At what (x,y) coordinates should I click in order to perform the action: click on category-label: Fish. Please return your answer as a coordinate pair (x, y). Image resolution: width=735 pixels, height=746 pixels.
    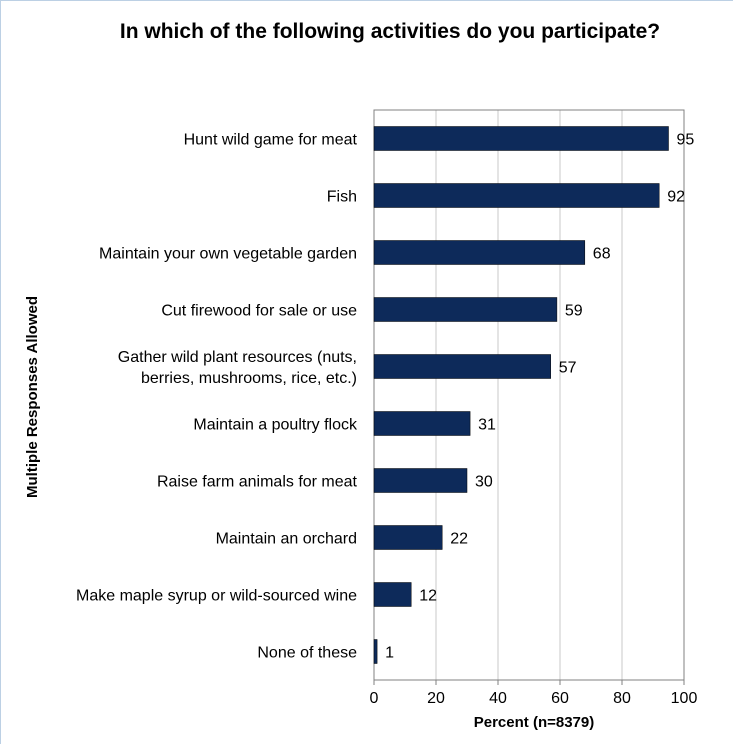
    Looking at the image, I should click on (342, 197).